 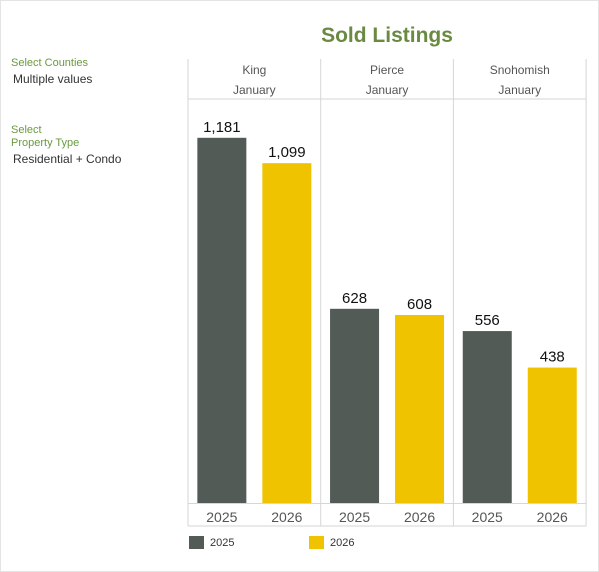 I want to click on data-label-pierce-2025: 628, so click(x=354, y=298).